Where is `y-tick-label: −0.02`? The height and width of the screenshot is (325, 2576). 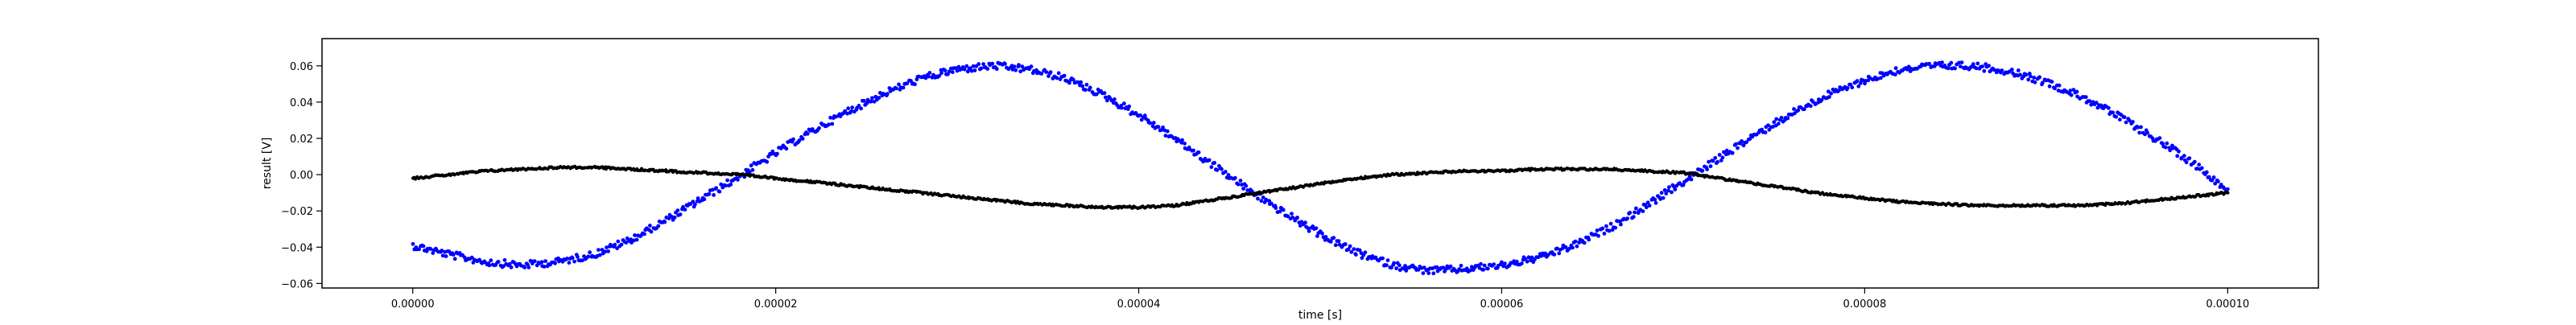 y-tick-label: −0.02 is located at coordinates (297, 212).